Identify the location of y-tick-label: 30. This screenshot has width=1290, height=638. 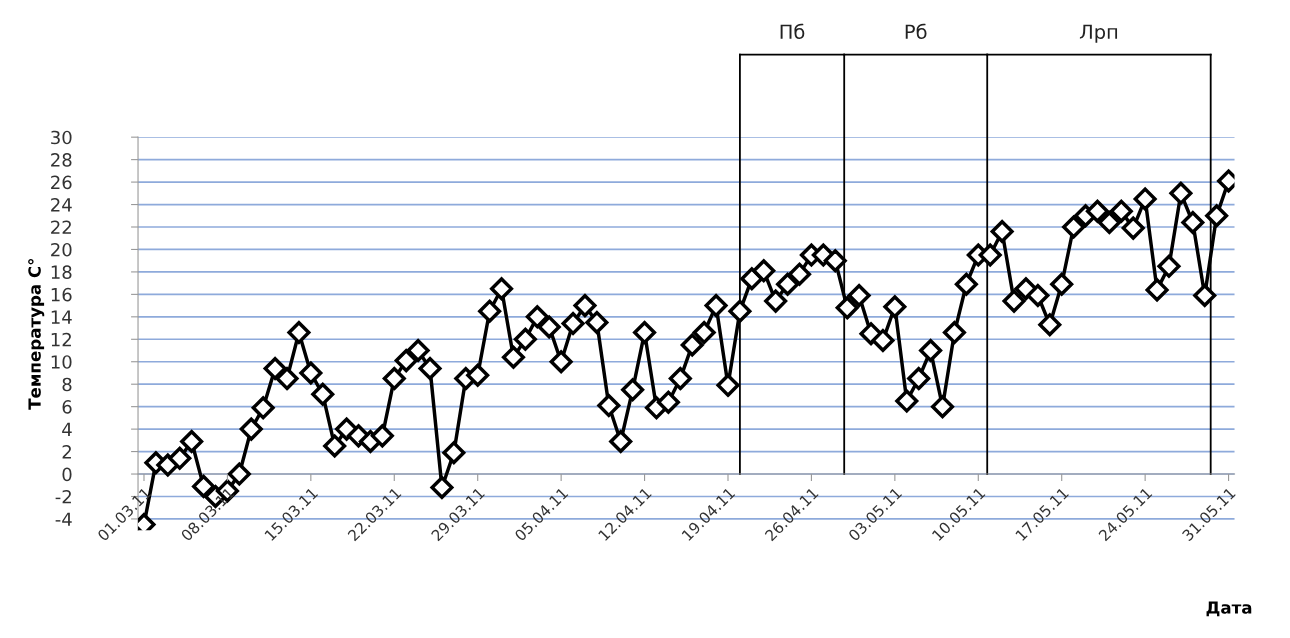
(61, 137).